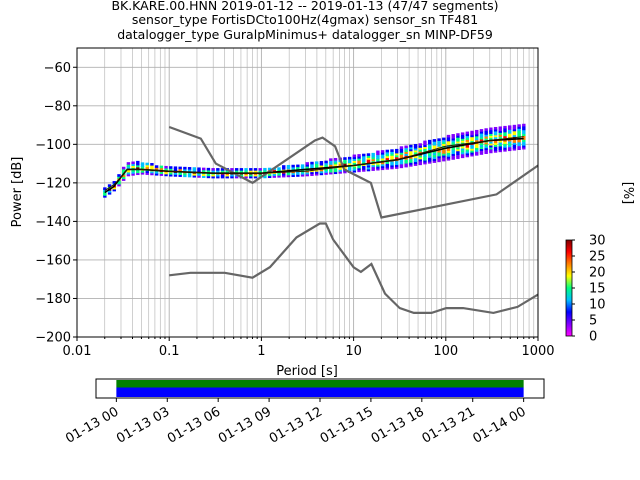 This screenshot has width=640, height=480. What do you see at coordinates (398, 425) in the screenshot?
I see `timeline-tick-label: 01-13 18` at bounding box center [398, 425].